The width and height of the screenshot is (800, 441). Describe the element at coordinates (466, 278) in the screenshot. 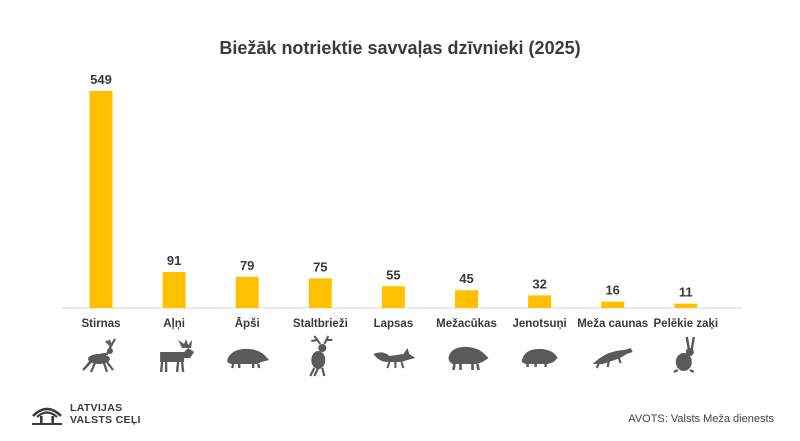

I see `value-label-5: 45` at that location.